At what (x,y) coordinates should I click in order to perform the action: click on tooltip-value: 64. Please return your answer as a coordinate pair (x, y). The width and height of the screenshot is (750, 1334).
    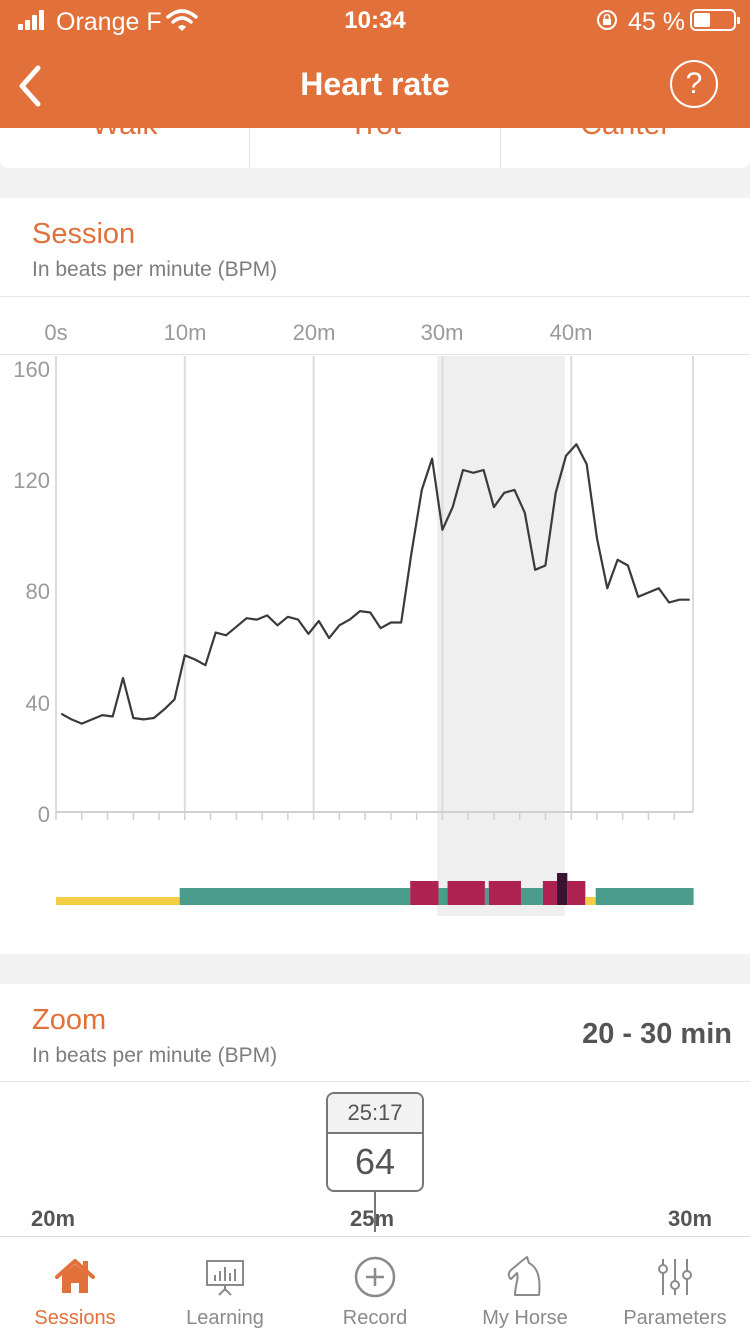
    Looking at the image, I should click on (375, 1161).